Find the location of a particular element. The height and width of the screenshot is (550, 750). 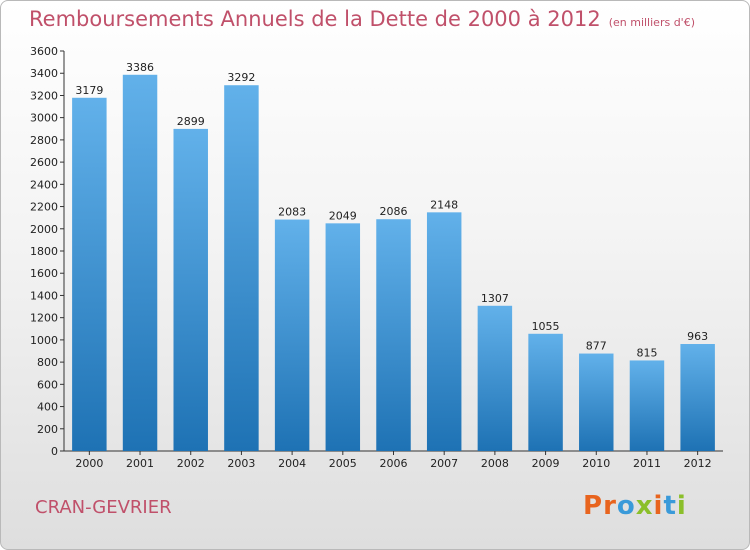

x-tick-label: 2000 is located at coordinates (89, 463).